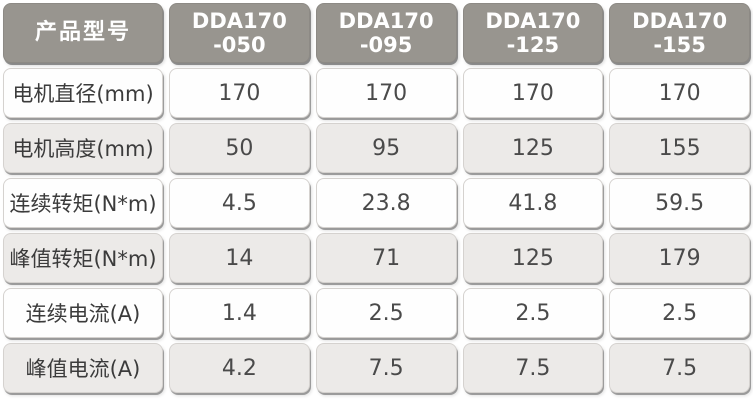  Describe the element at coordinates (679, 148) in the screenshot. I see `value-cell: 155` at that location.